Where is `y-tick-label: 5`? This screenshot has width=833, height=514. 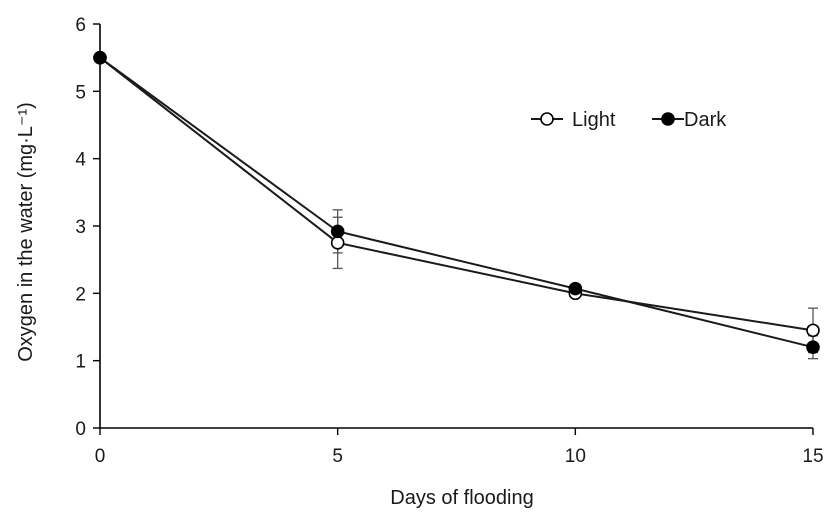
y-tick-label: 5 is located at coordinates (80, 92).